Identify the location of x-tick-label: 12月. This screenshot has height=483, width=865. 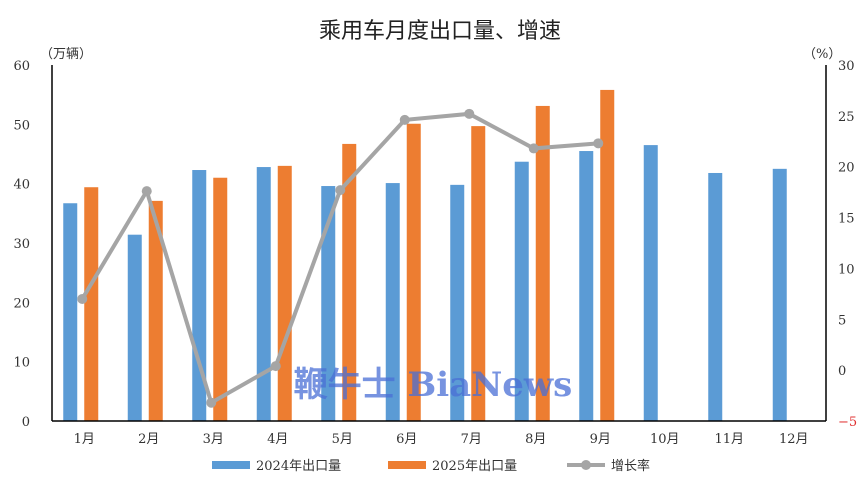
(794, 439).